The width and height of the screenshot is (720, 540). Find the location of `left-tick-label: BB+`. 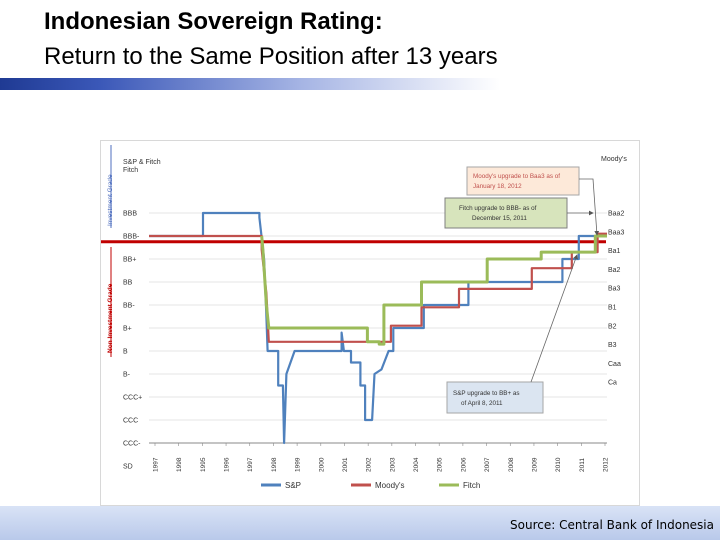

left-tick-label: BB+ is located at coordinates (129, 260).